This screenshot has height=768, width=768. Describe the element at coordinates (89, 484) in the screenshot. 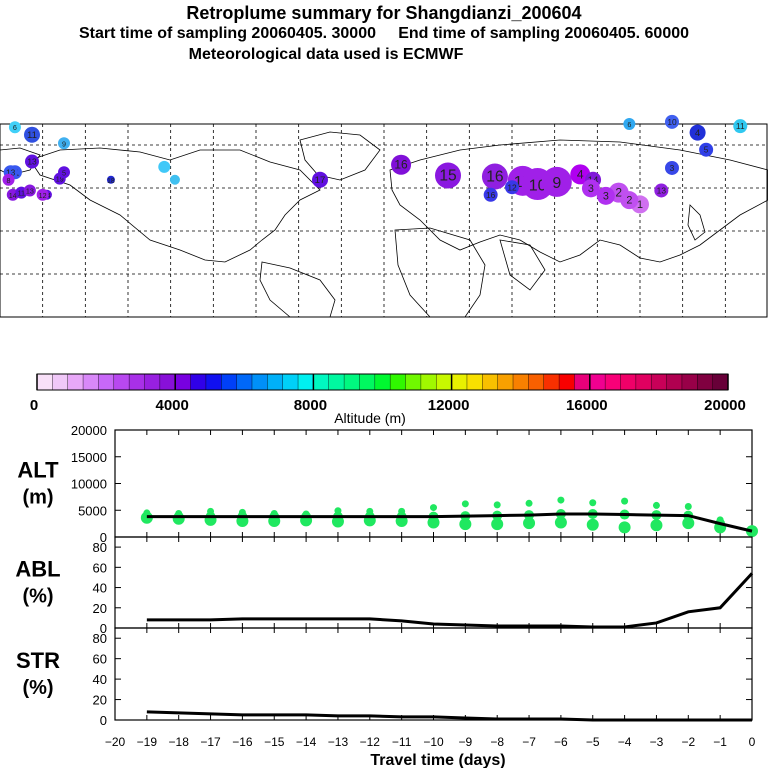

I see `y-tick-label: 10000` at that location.